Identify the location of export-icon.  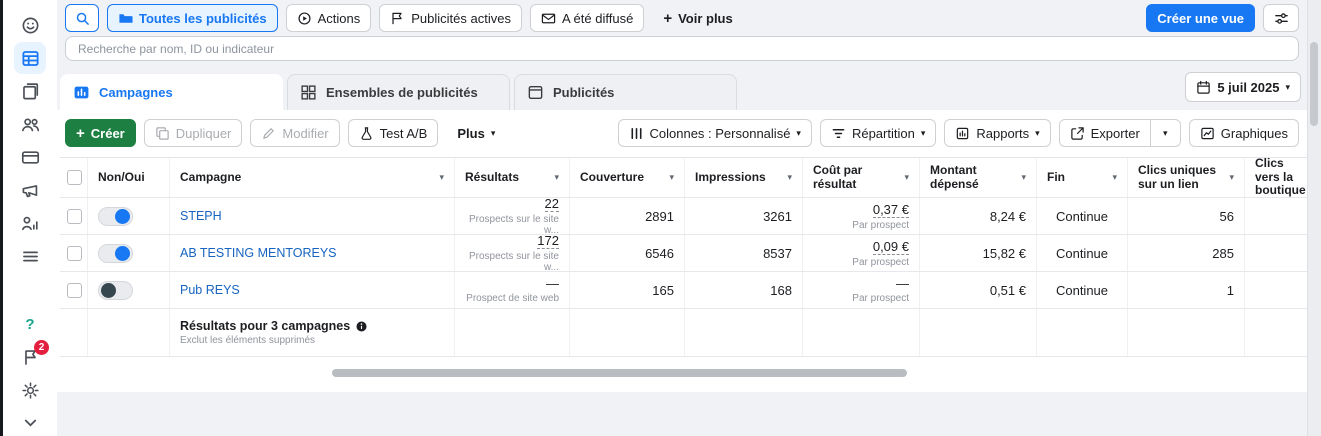
(1077, 133).